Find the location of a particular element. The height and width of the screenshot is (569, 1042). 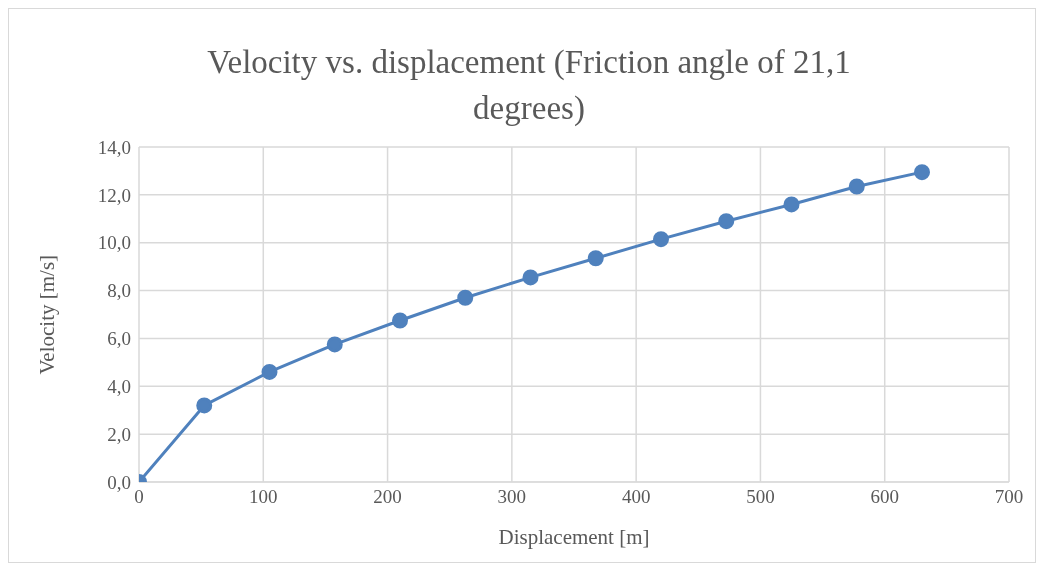

y-tick-label: 4,0 is located at coordinates (119, 387).